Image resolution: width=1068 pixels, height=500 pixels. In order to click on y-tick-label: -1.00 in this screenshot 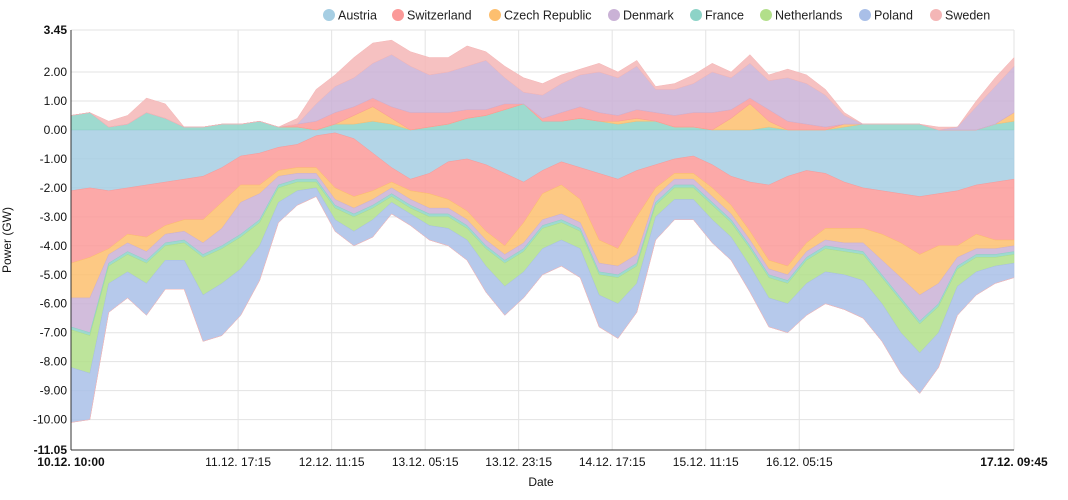, I will do `click(54, 159)`.